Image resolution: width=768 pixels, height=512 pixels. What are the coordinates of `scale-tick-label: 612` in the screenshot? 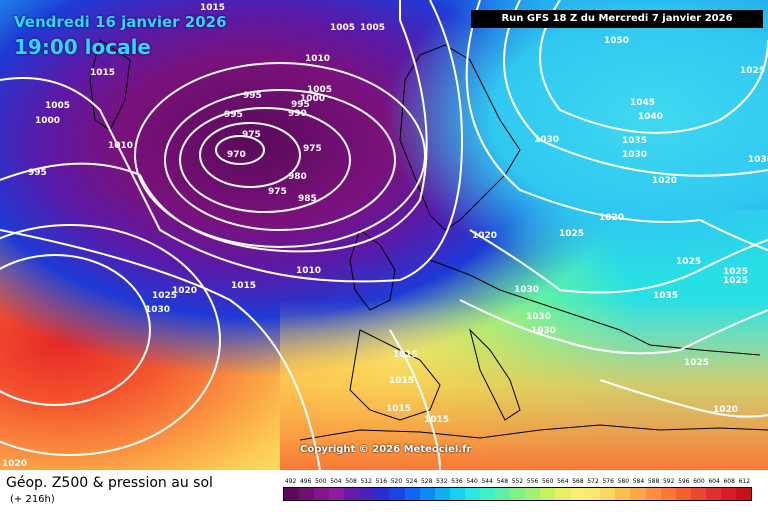 It's located at (744, 481).